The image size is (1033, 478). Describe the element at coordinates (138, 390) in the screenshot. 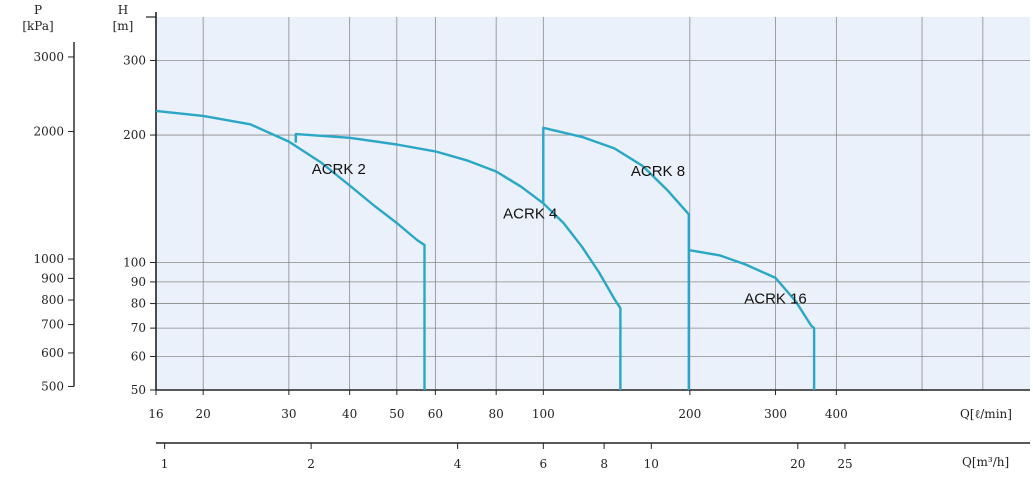

I see `head-axis-tick-label: 50` at that location.